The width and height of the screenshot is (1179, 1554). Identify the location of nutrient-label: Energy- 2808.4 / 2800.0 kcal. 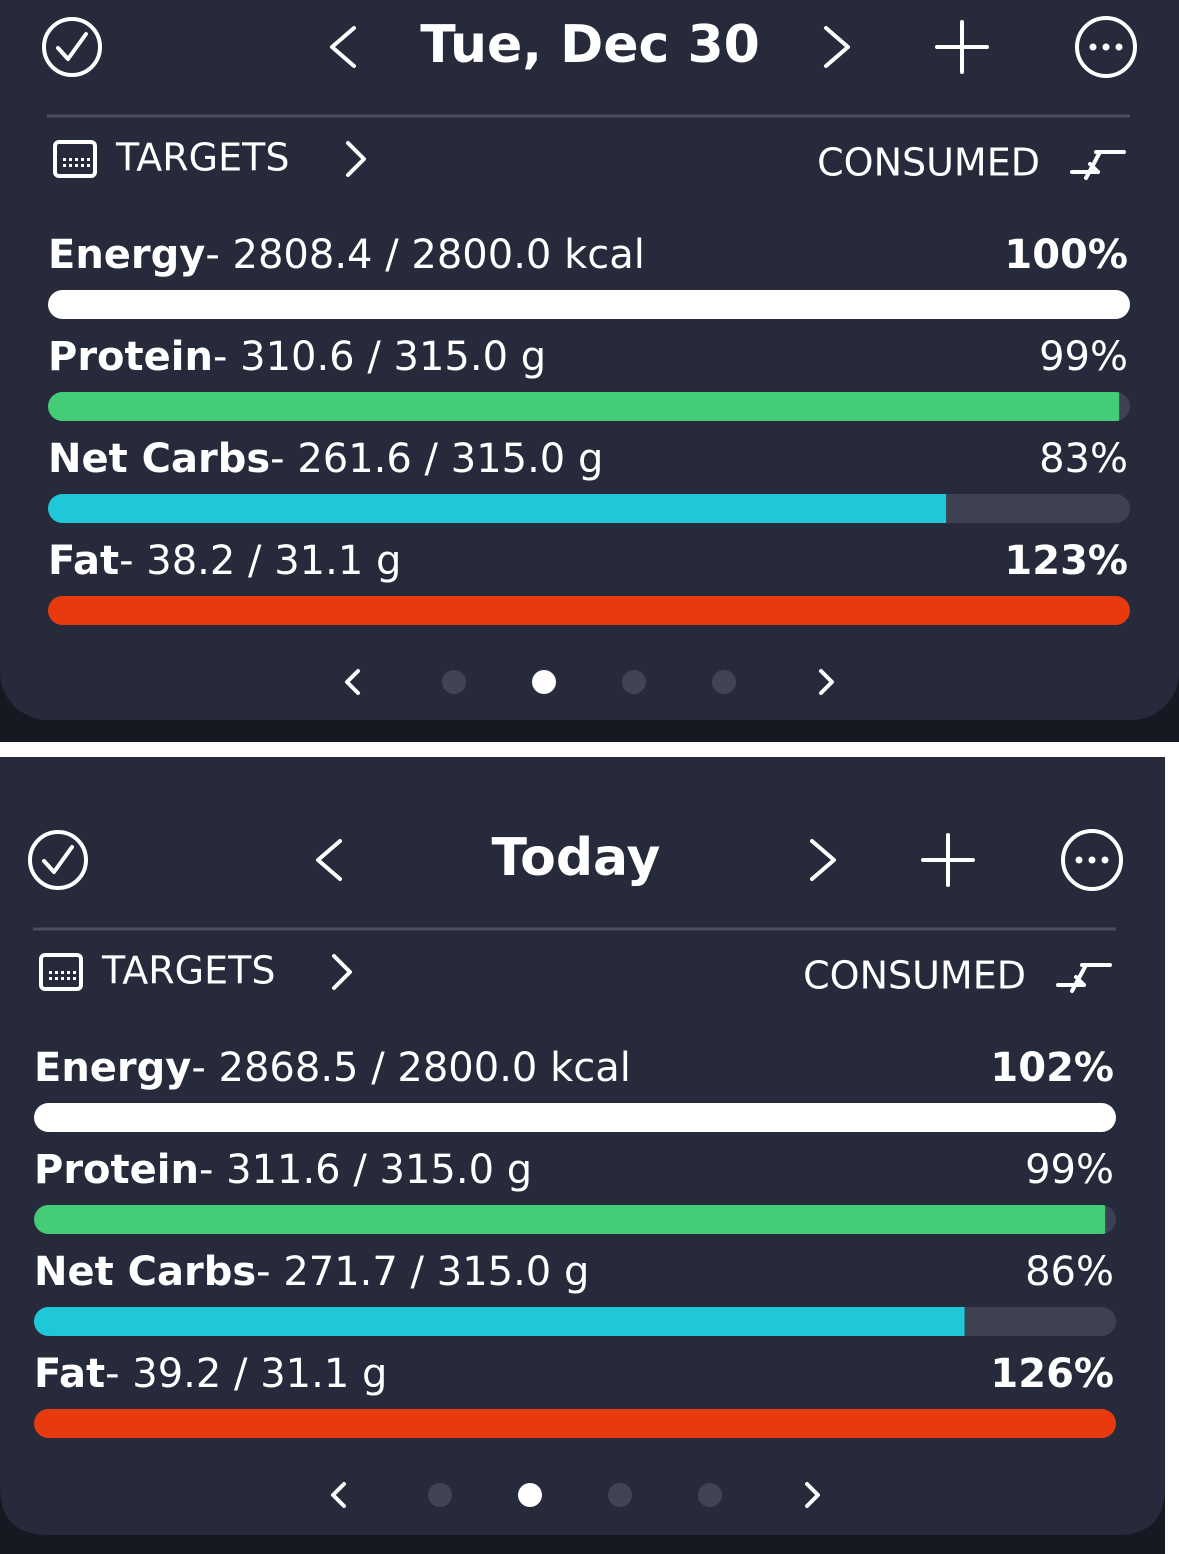
(346, 255).